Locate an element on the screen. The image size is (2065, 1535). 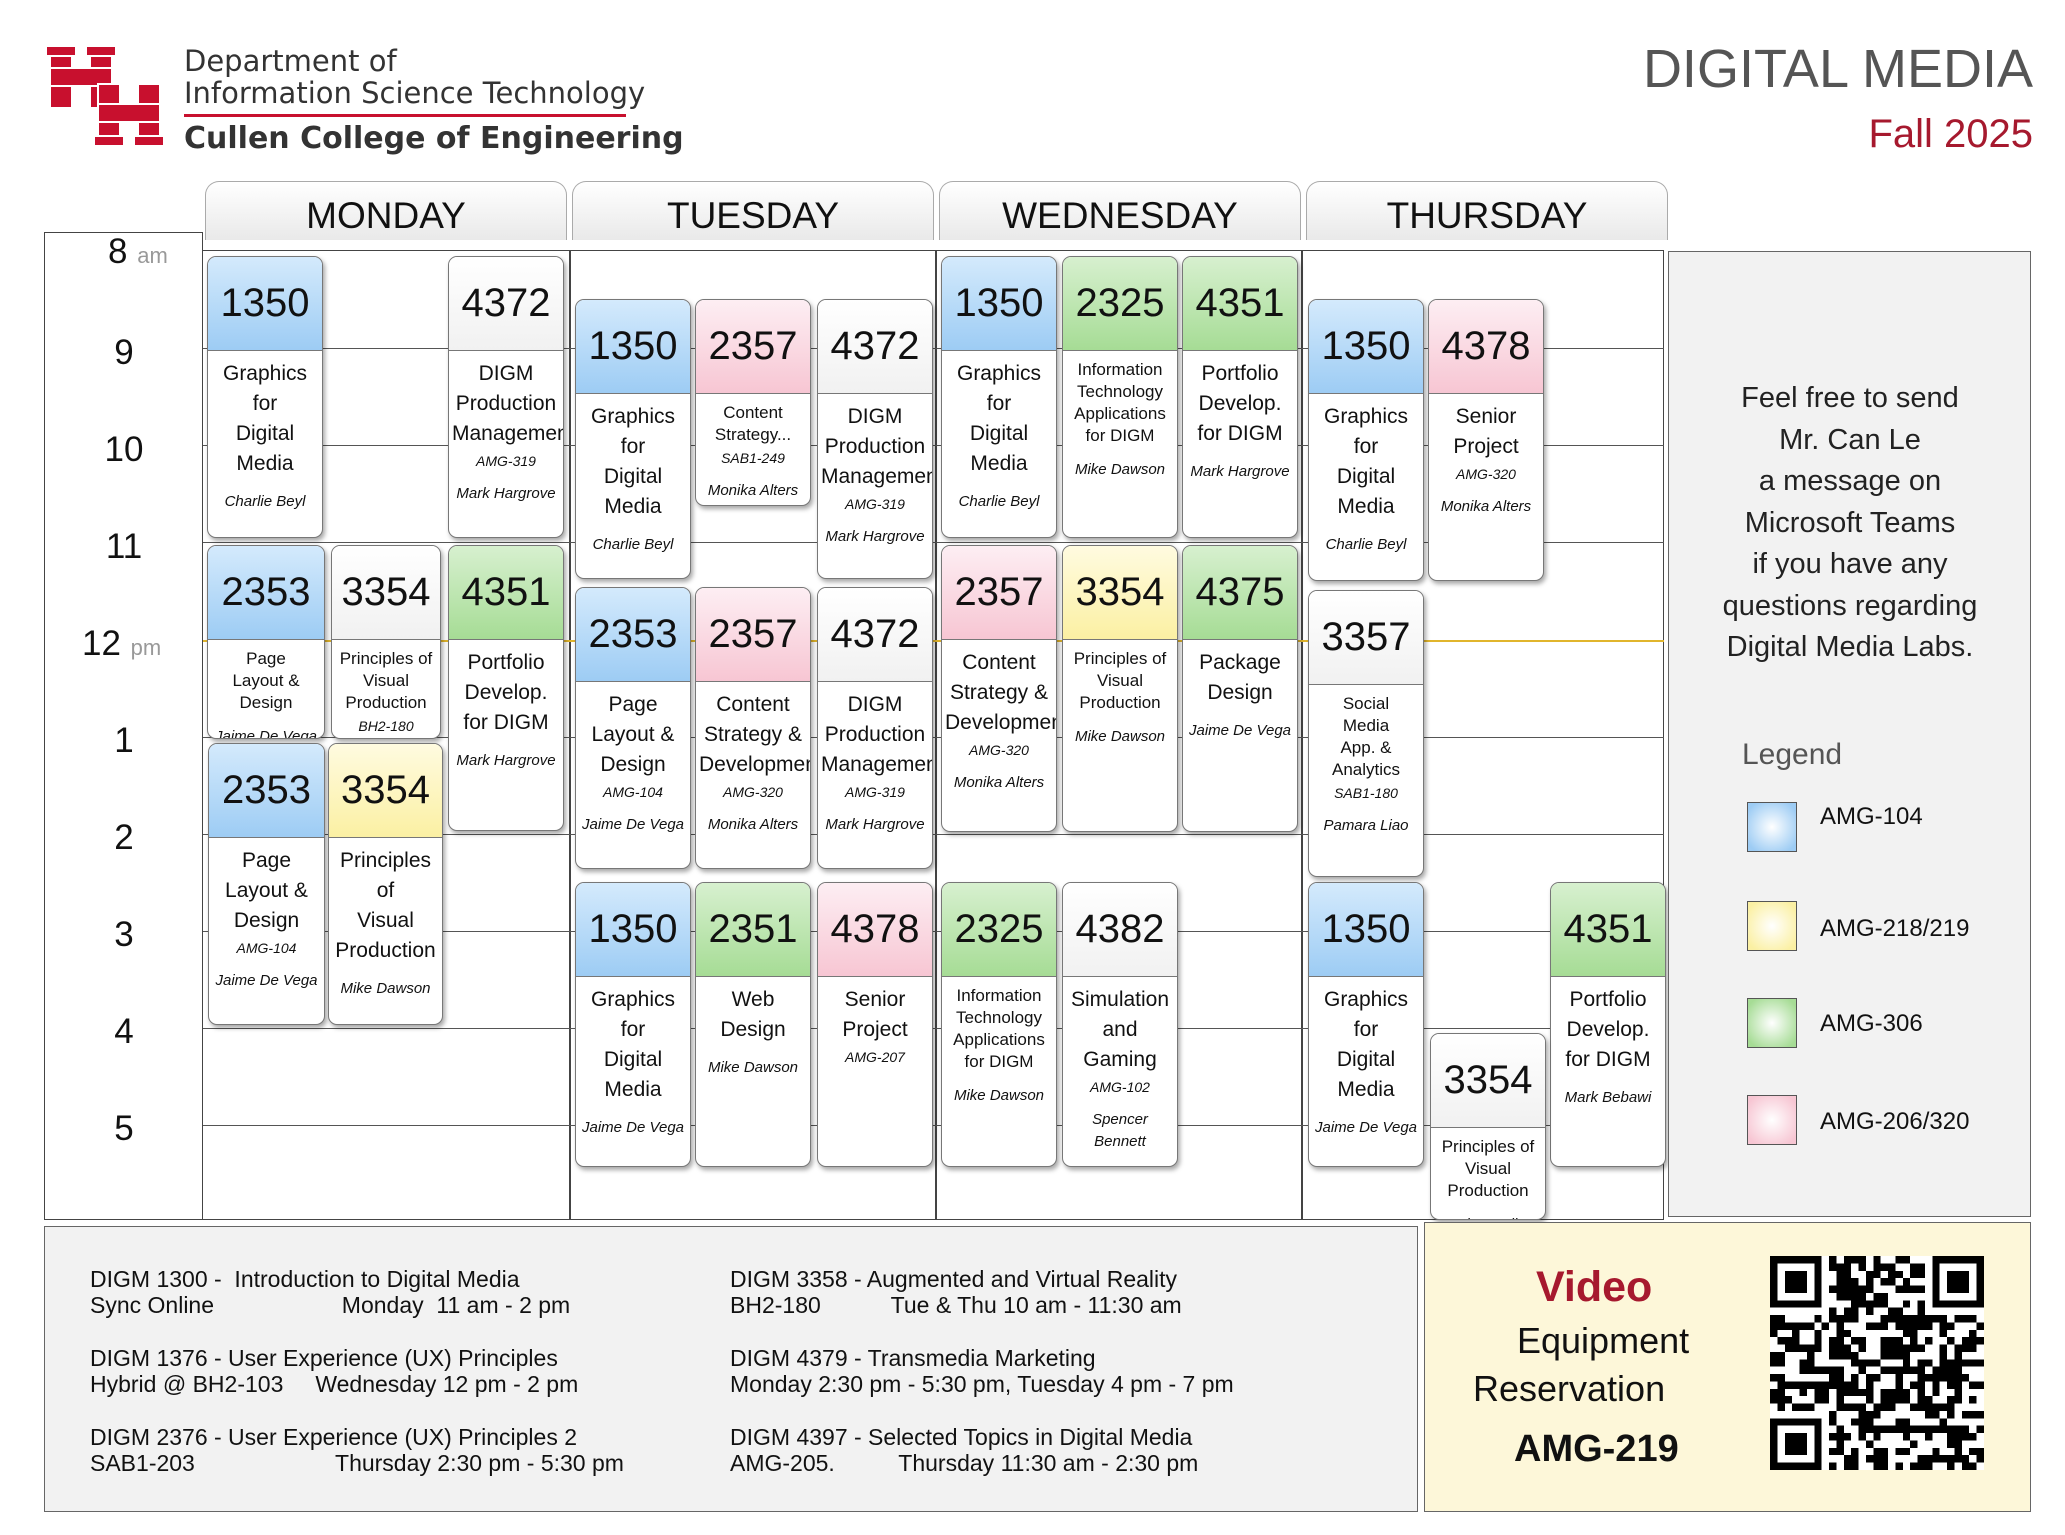
course-room: AMG-319 is located at coordinates (875, 504).